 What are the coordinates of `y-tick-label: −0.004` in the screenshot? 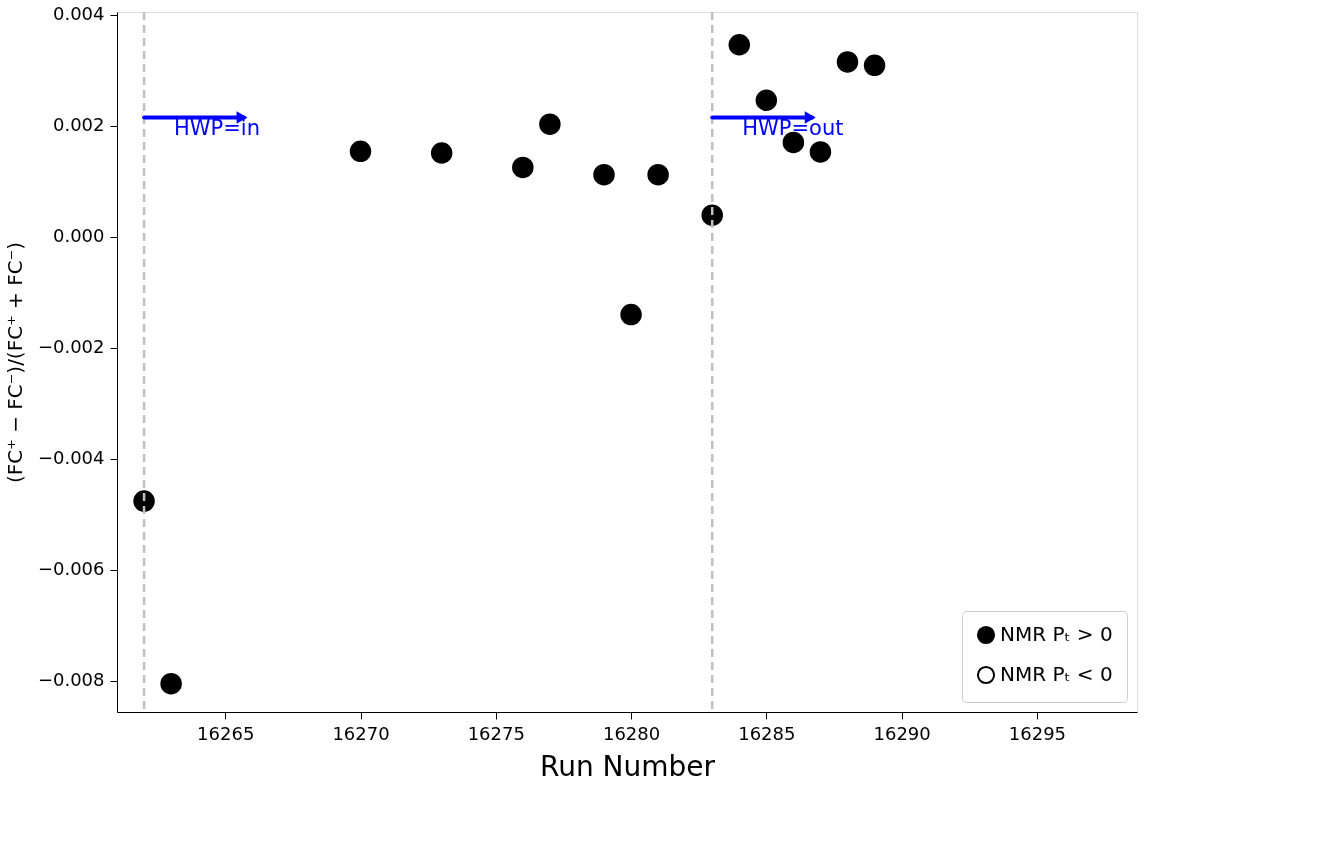 It's located at (71, 458).